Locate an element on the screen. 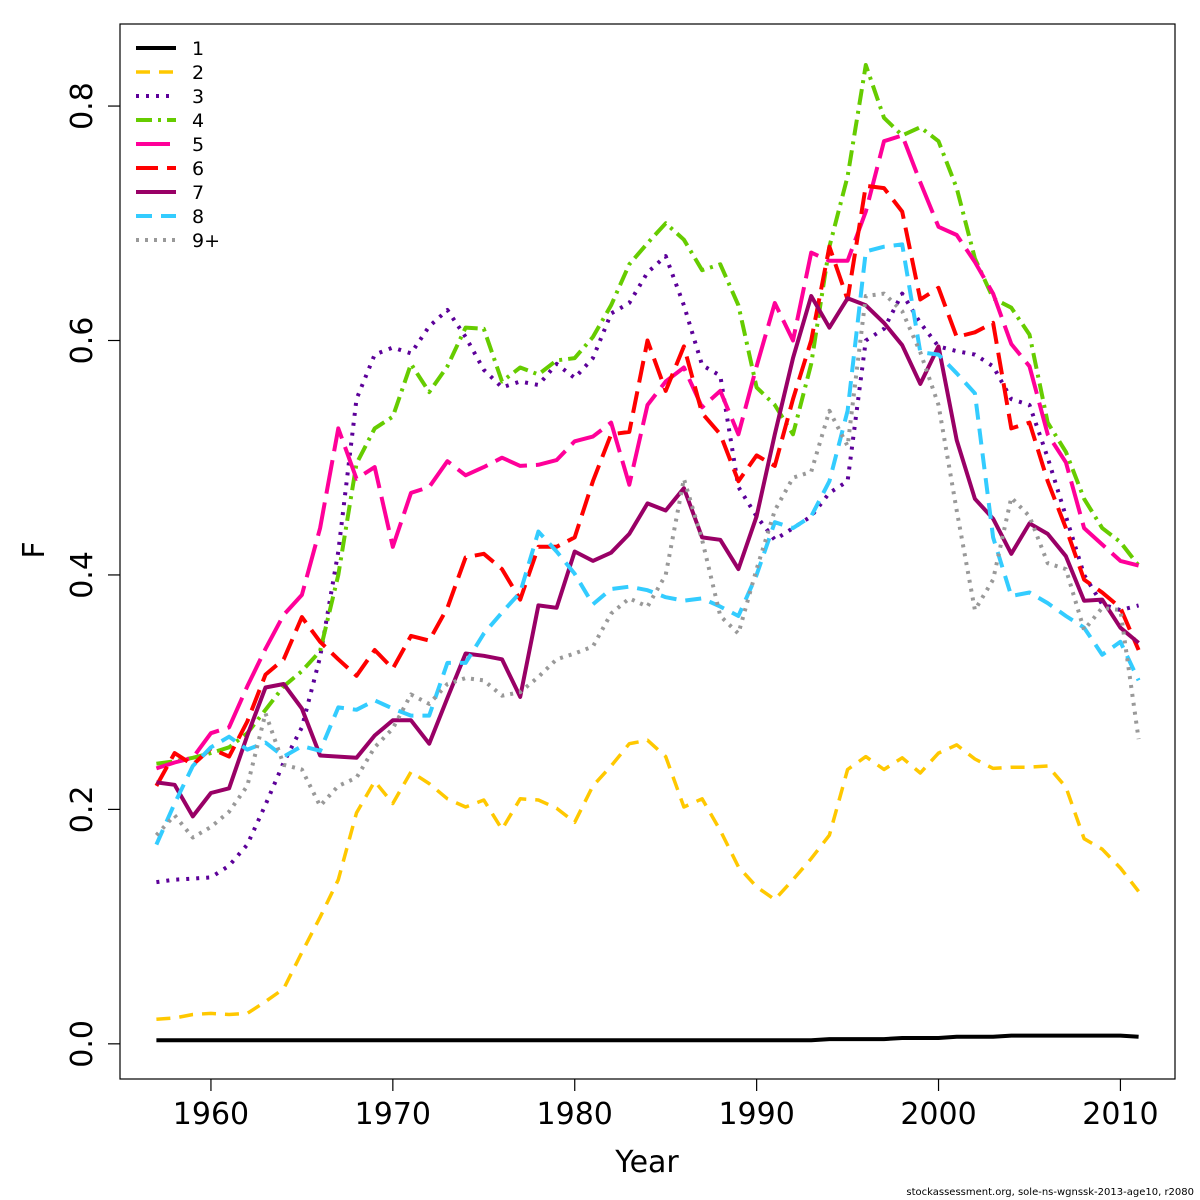 The width and height of the screenshot is (1200, 1200). legend-label: 4 is located at coordinates (198, 121).